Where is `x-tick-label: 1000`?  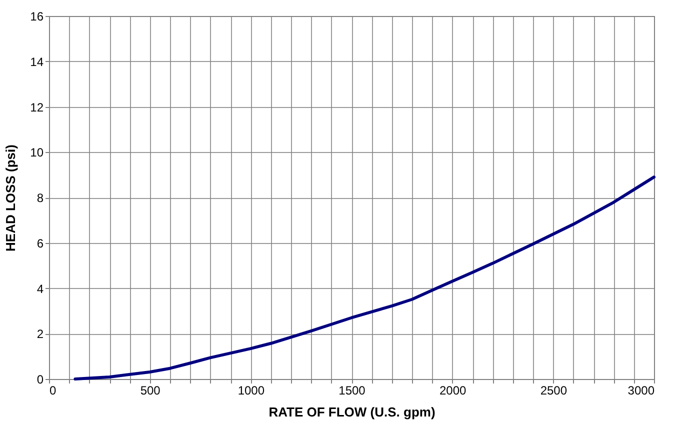
x-tick-label: 1000 is located at coordinates (251, 391).